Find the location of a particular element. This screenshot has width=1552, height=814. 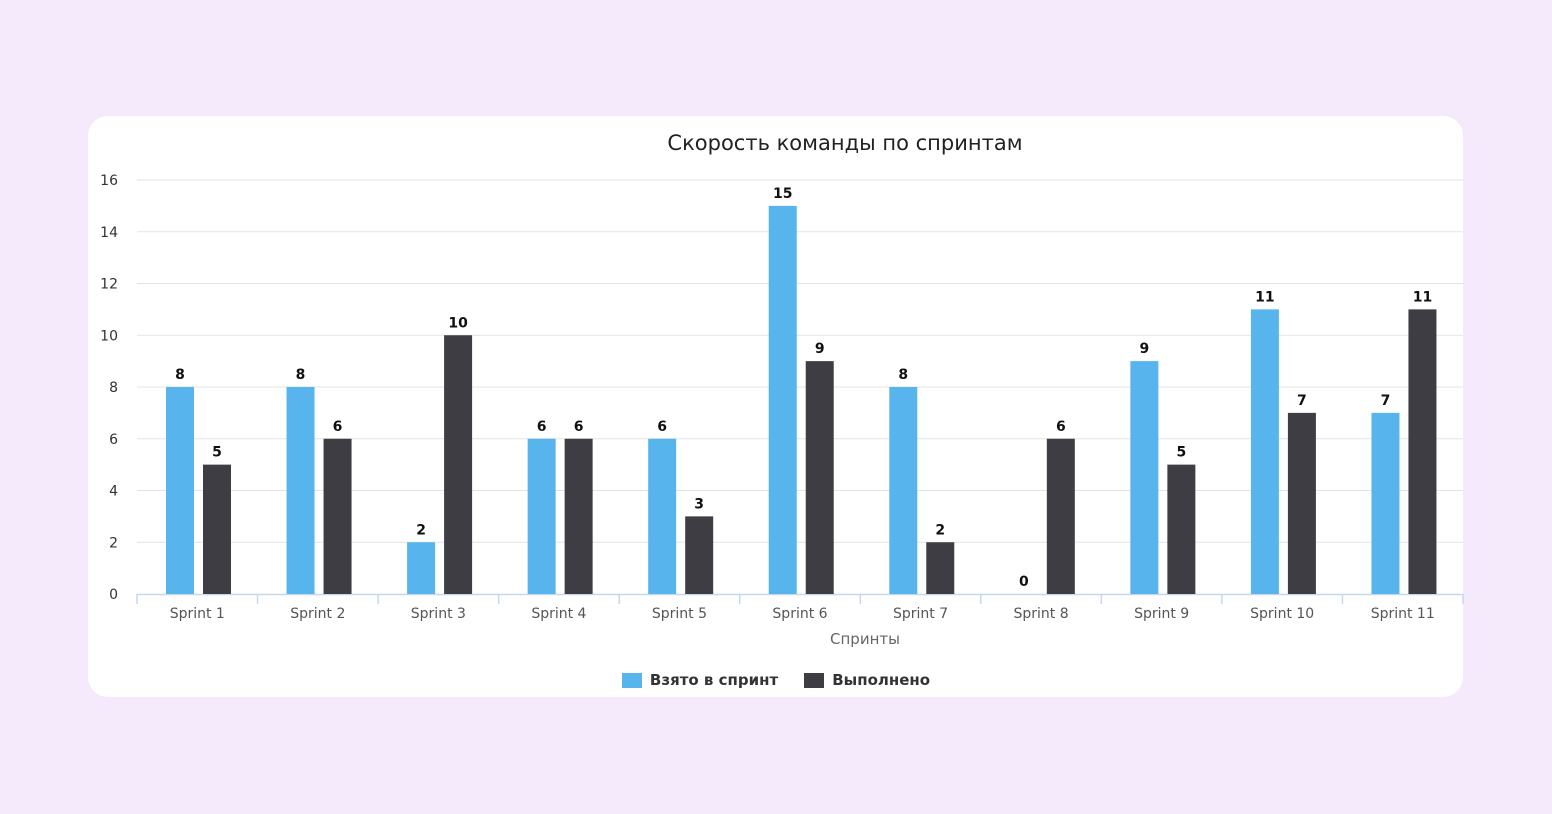

y-tick-label: 4 is located at coordinates (113, 492).